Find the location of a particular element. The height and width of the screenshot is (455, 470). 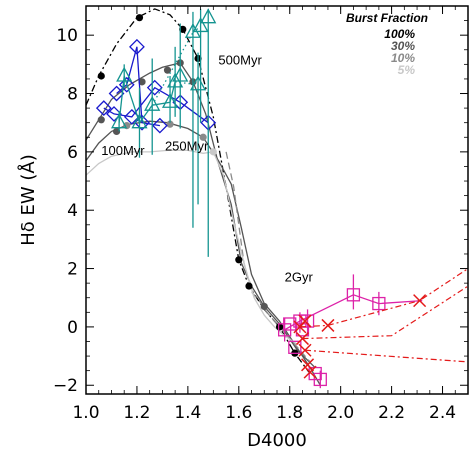

legend-entry: 10% is located at coordinates (403, 58).